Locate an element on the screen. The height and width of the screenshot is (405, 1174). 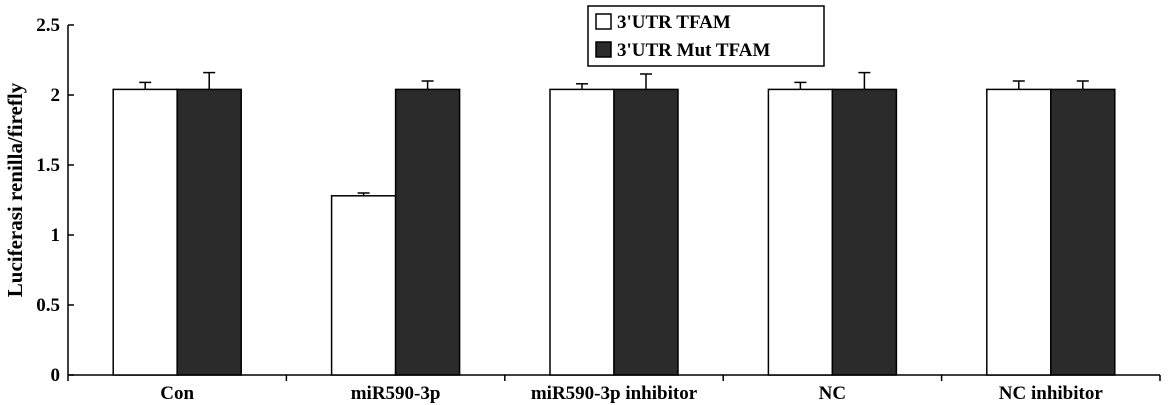
y-axis-title: Luciferasi renilla/firefly is located at coordinates (15, 189).